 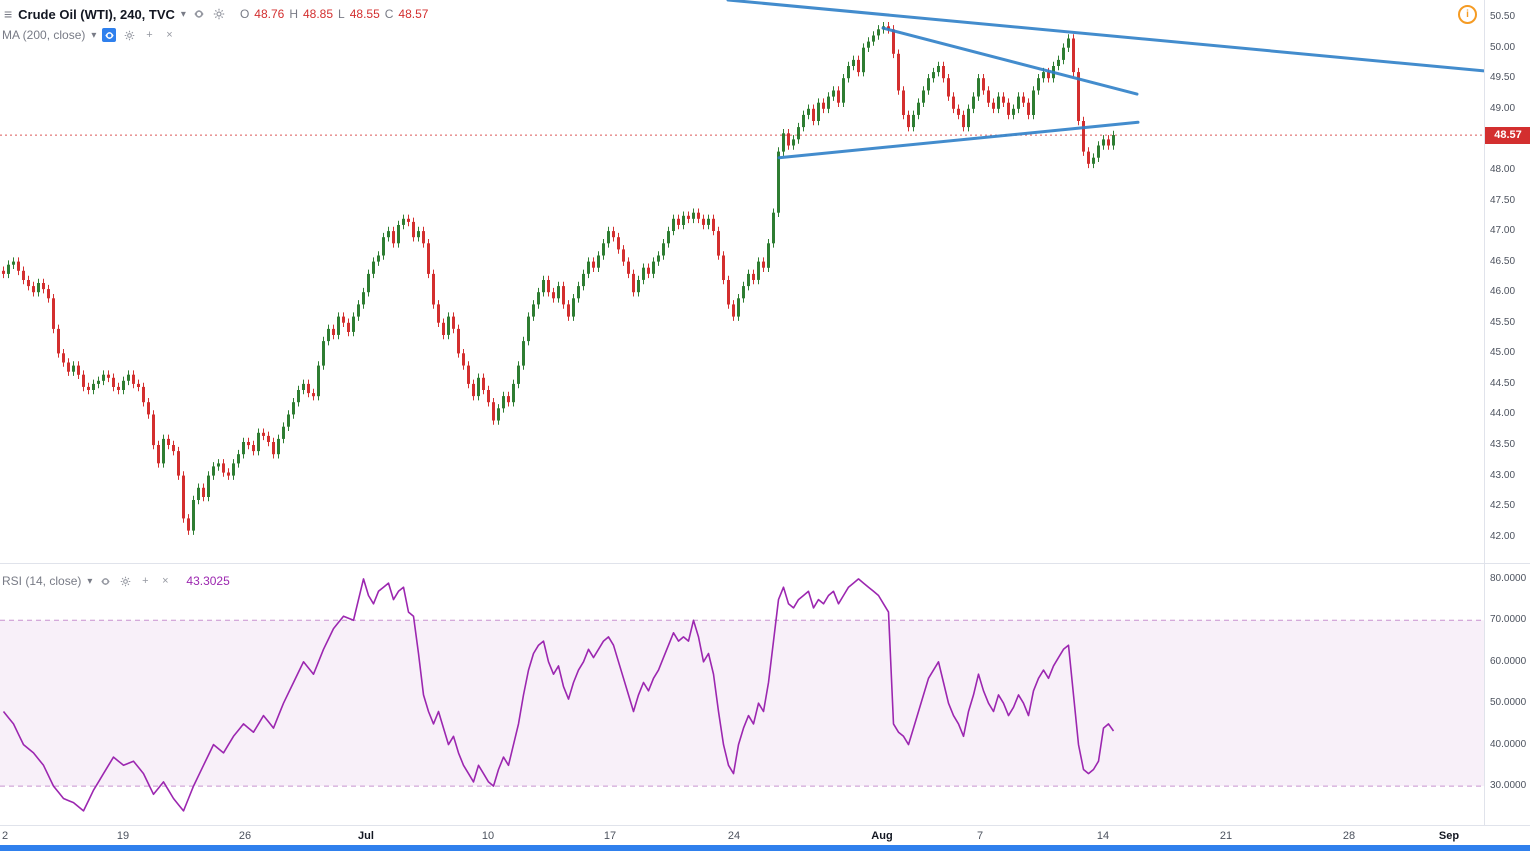 I want to click on rsi-indicator-title: RSI (14, close), so click(x=42, y=581).